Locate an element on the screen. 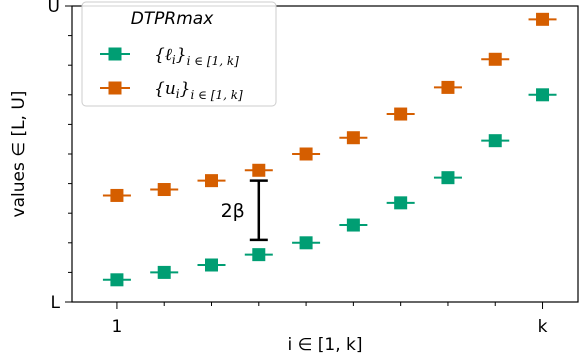  y-tick-label: U is located at coordinates (54, 8).